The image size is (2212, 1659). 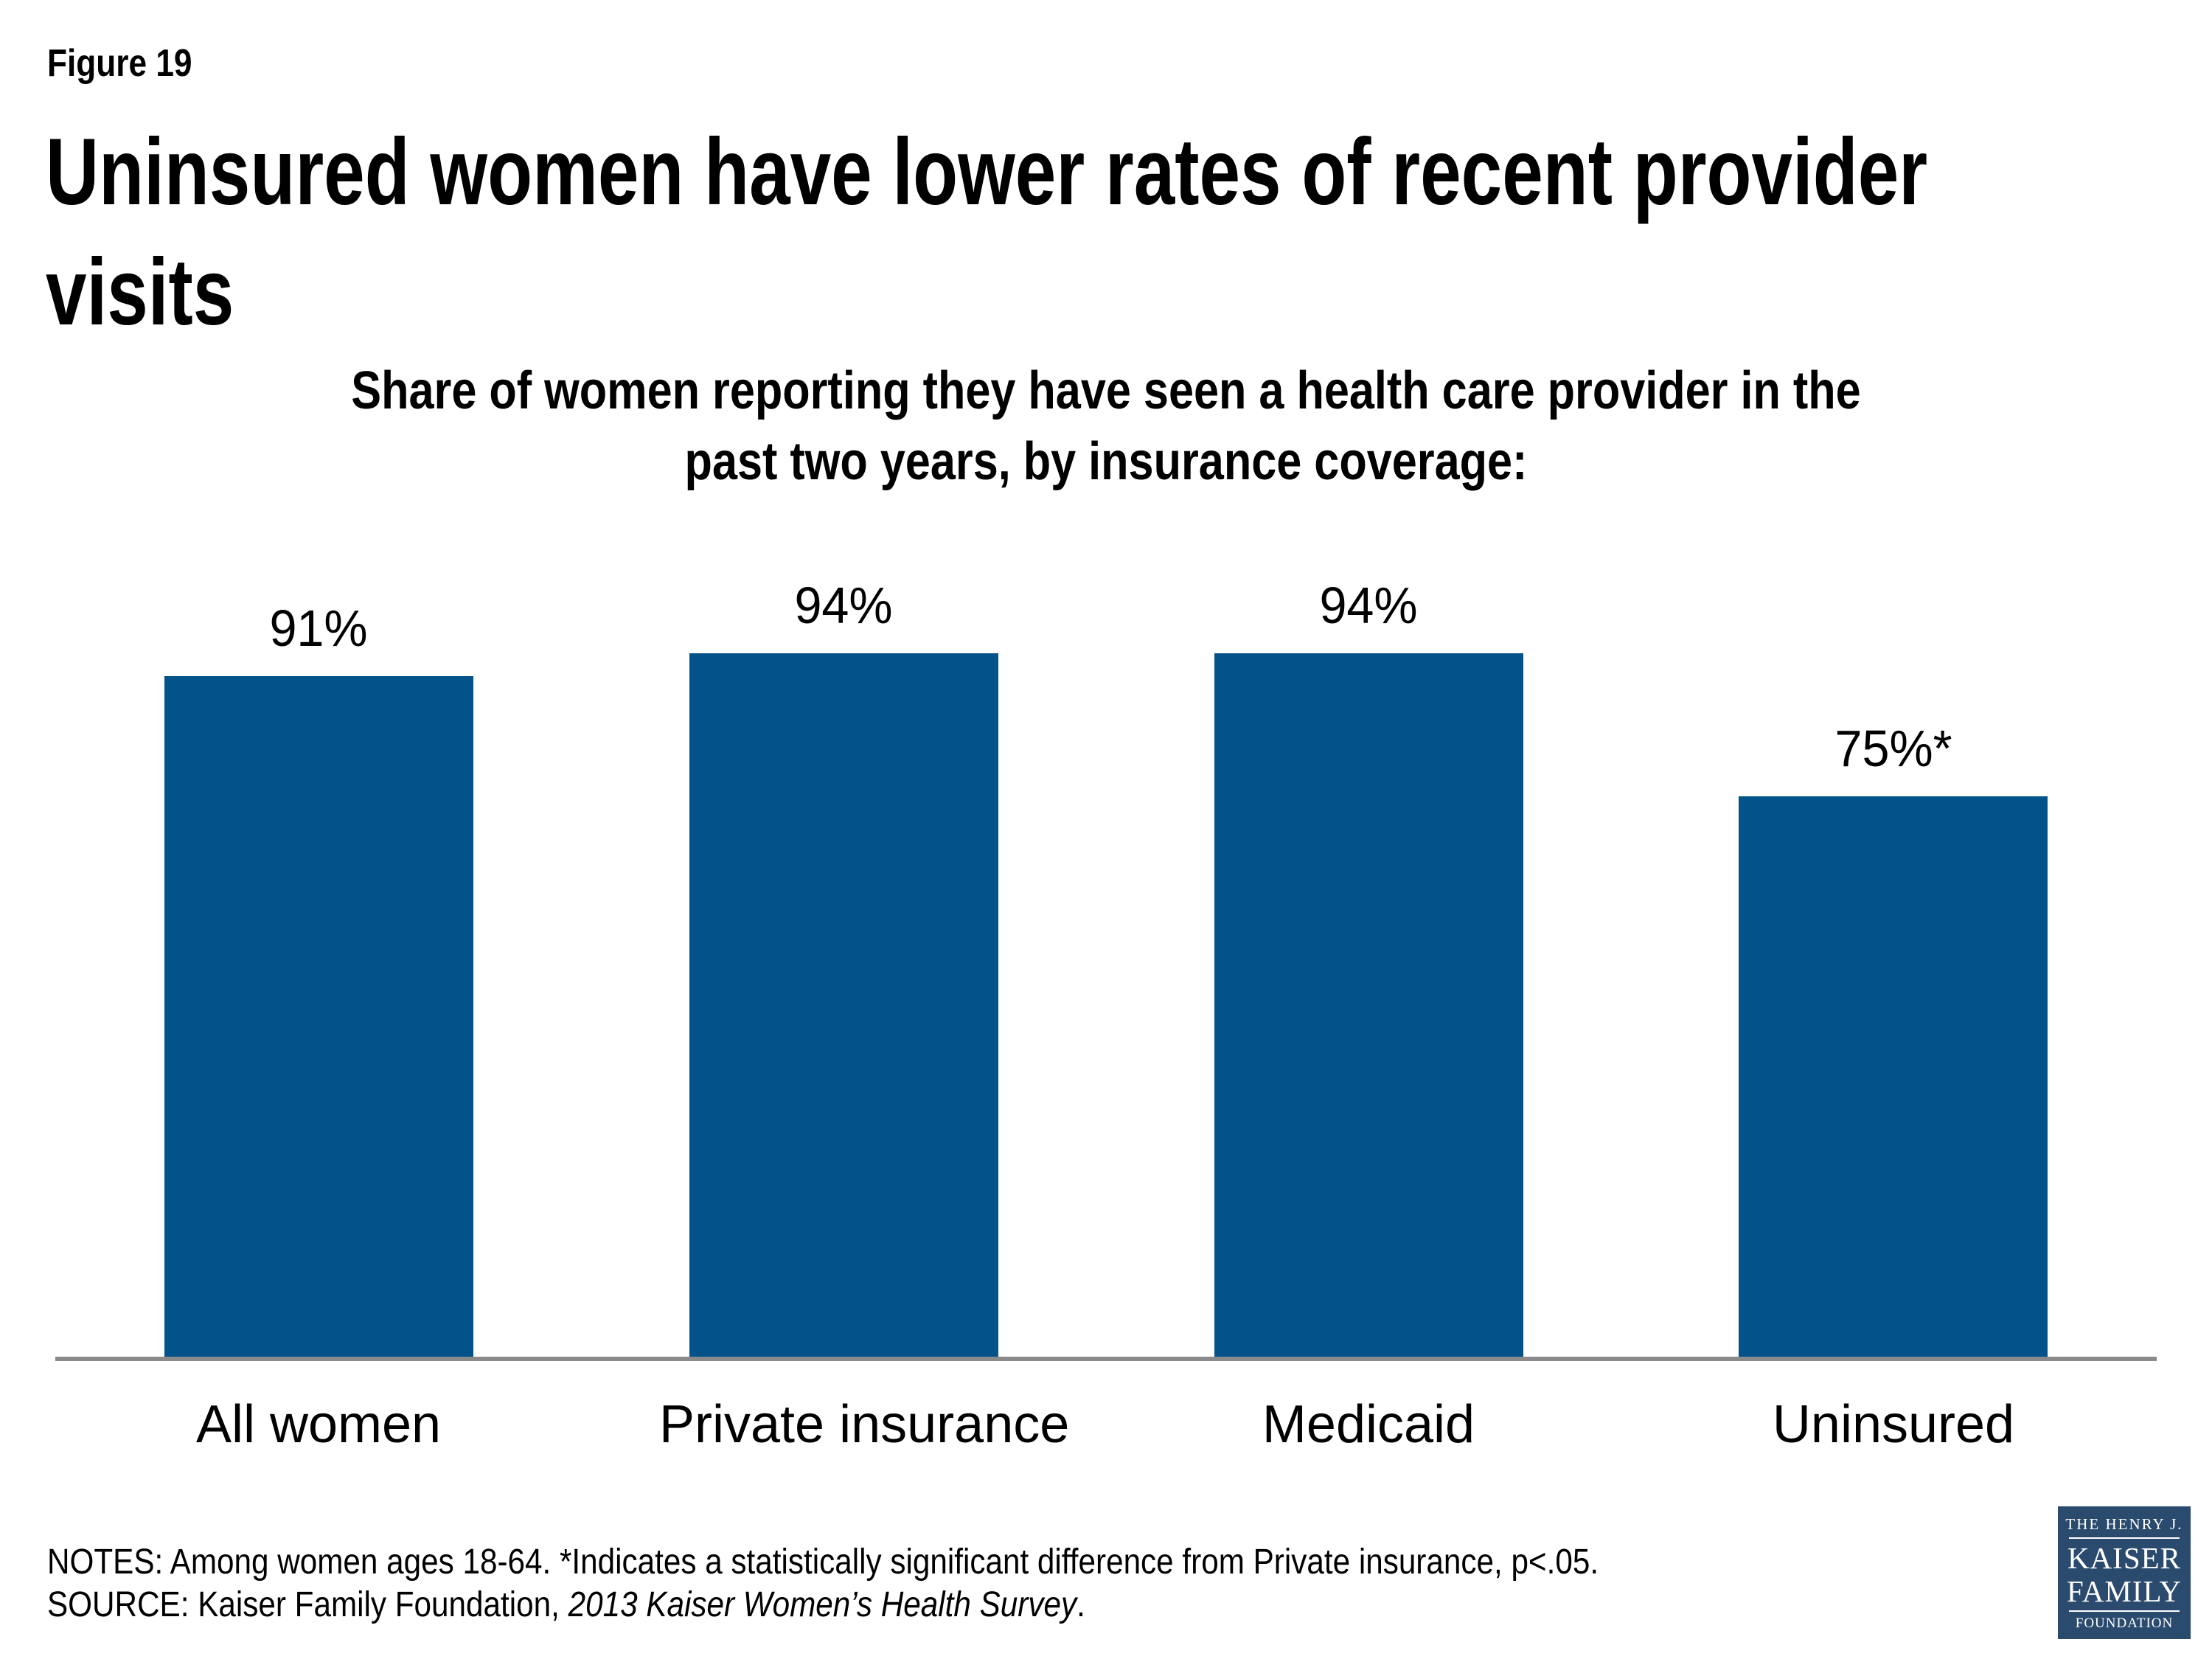 What do you see at coordinates (2124, 1538) in the screenshot?
I see `logo-divider-top` at bounding box center [2124, 1538].